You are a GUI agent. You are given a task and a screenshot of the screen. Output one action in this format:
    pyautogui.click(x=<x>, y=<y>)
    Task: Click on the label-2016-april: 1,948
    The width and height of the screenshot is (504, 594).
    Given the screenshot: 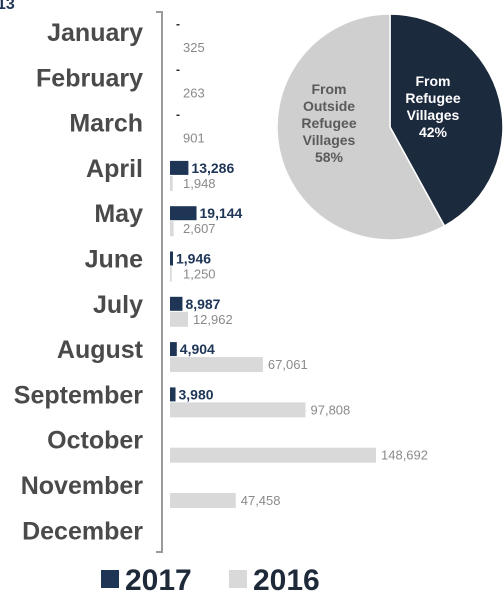 What is the action you would take?
    pyautogui.click(x=199, y=183)
    